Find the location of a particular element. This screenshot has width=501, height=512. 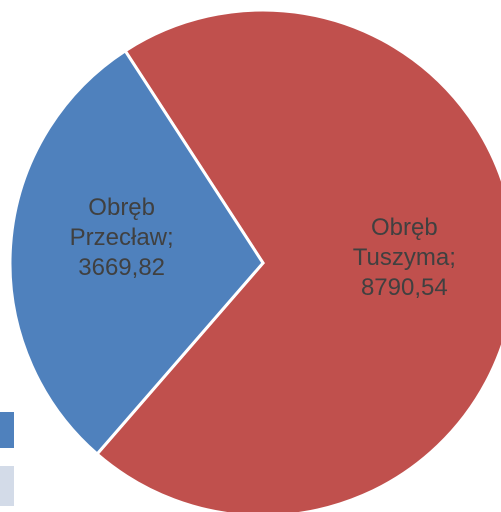

slice-label: Obręb Przecław; 3669,82 is located at coordinates (122, 238).